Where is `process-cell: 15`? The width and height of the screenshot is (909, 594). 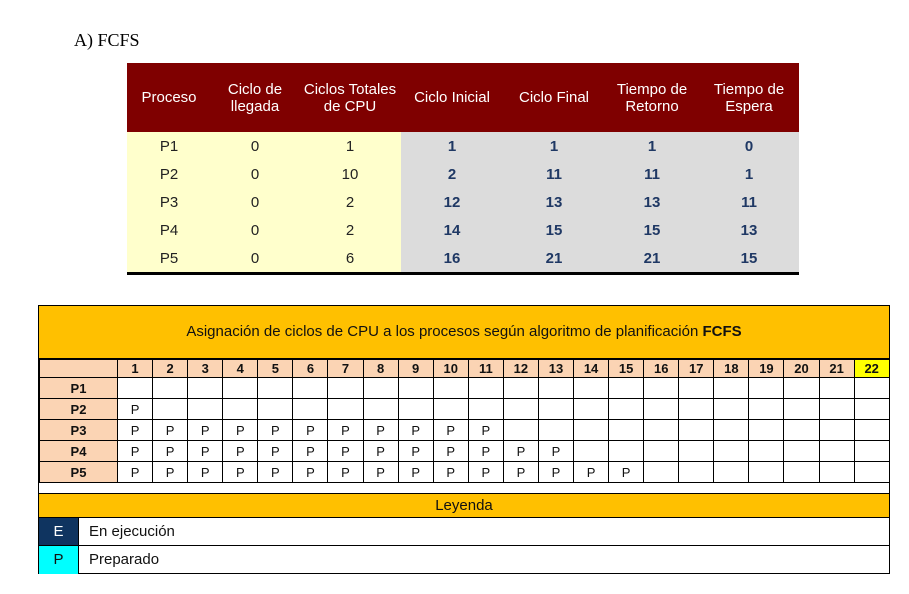 process-cell: 15 is located at coordinates (749, 259).